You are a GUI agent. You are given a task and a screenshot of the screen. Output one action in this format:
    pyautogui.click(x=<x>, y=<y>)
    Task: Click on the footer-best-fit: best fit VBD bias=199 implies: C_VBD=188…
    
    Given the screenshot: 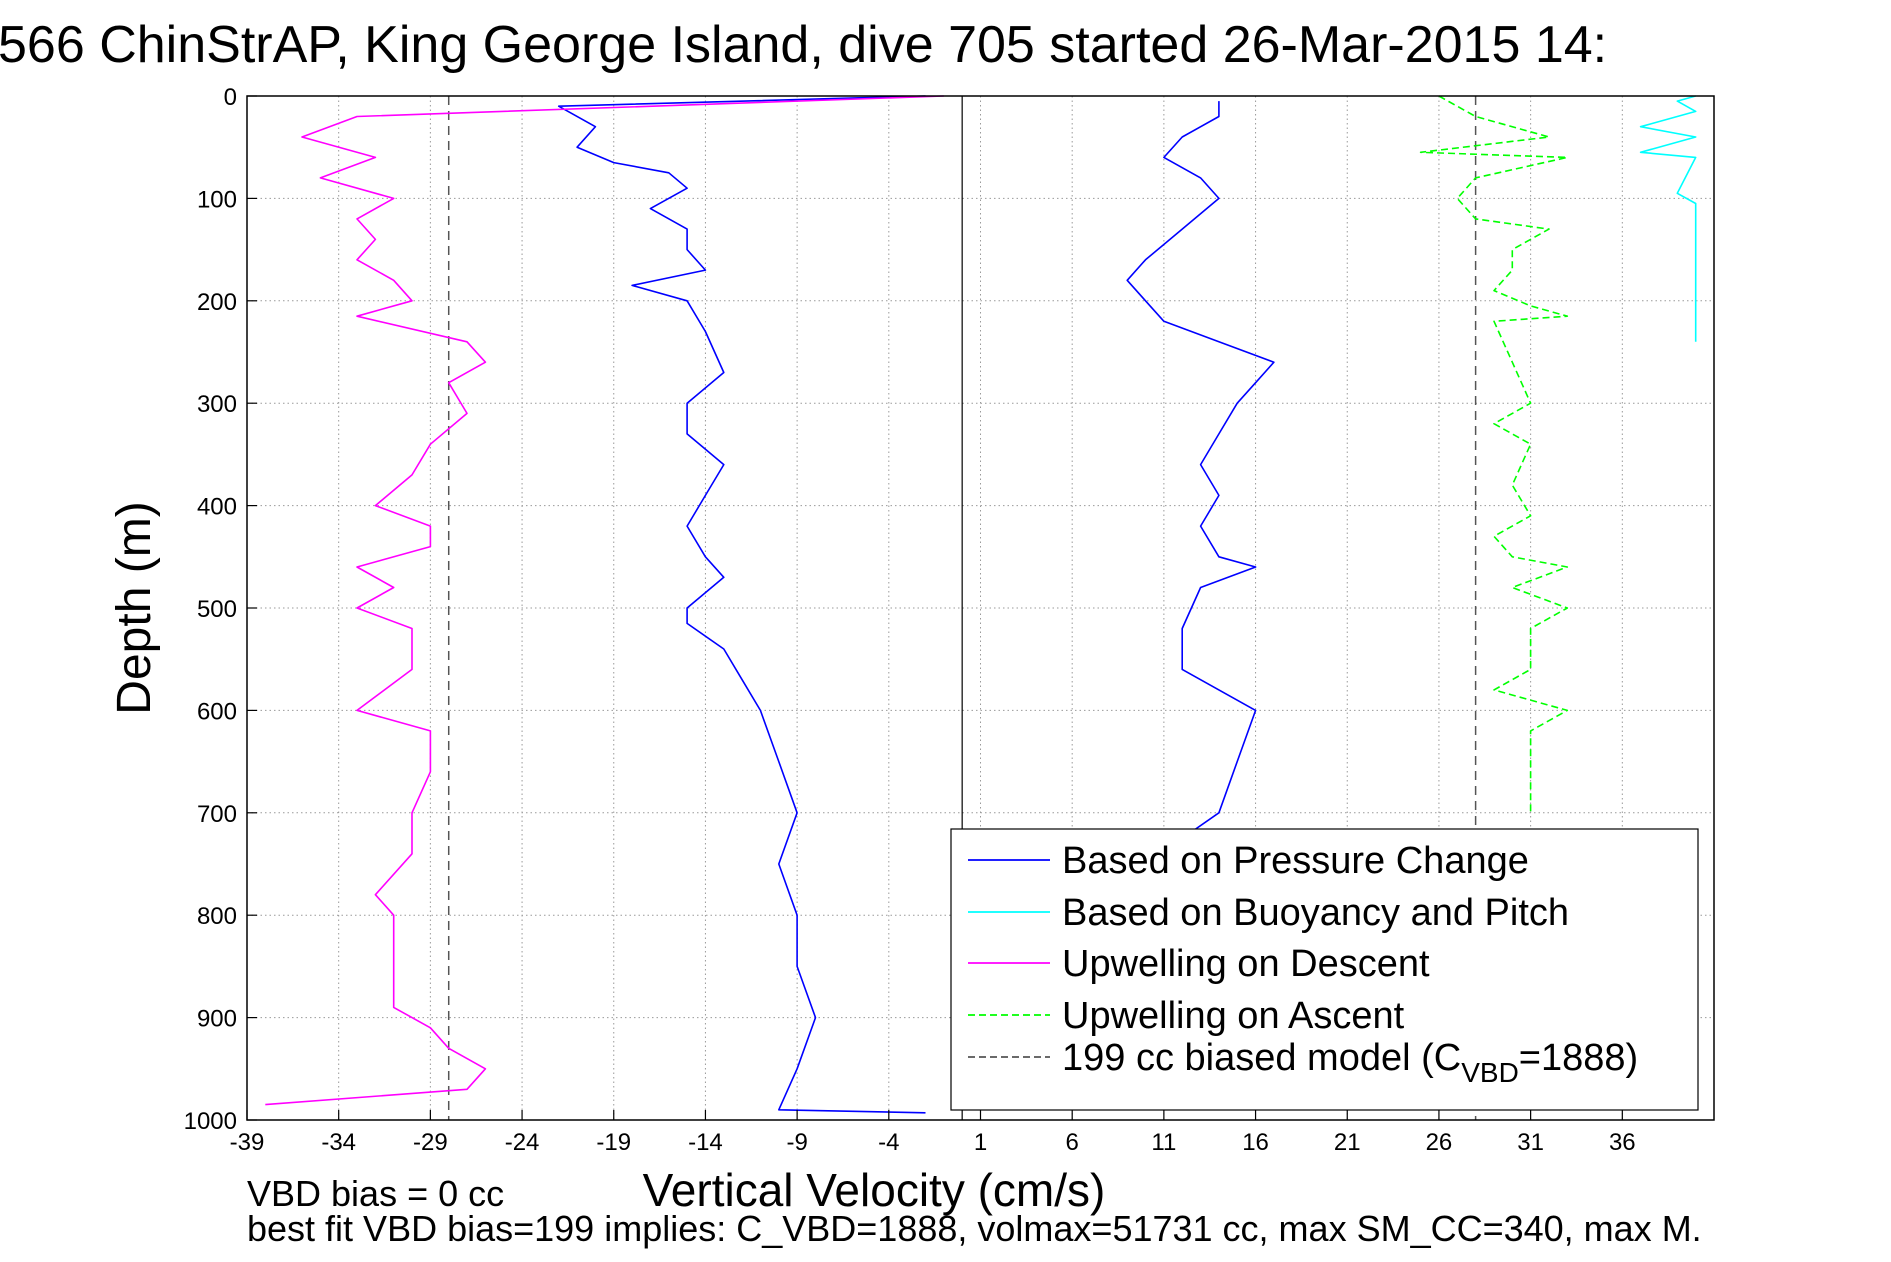 What is the action you would take?
    pyautogui.click(x=974, y=1228)
    